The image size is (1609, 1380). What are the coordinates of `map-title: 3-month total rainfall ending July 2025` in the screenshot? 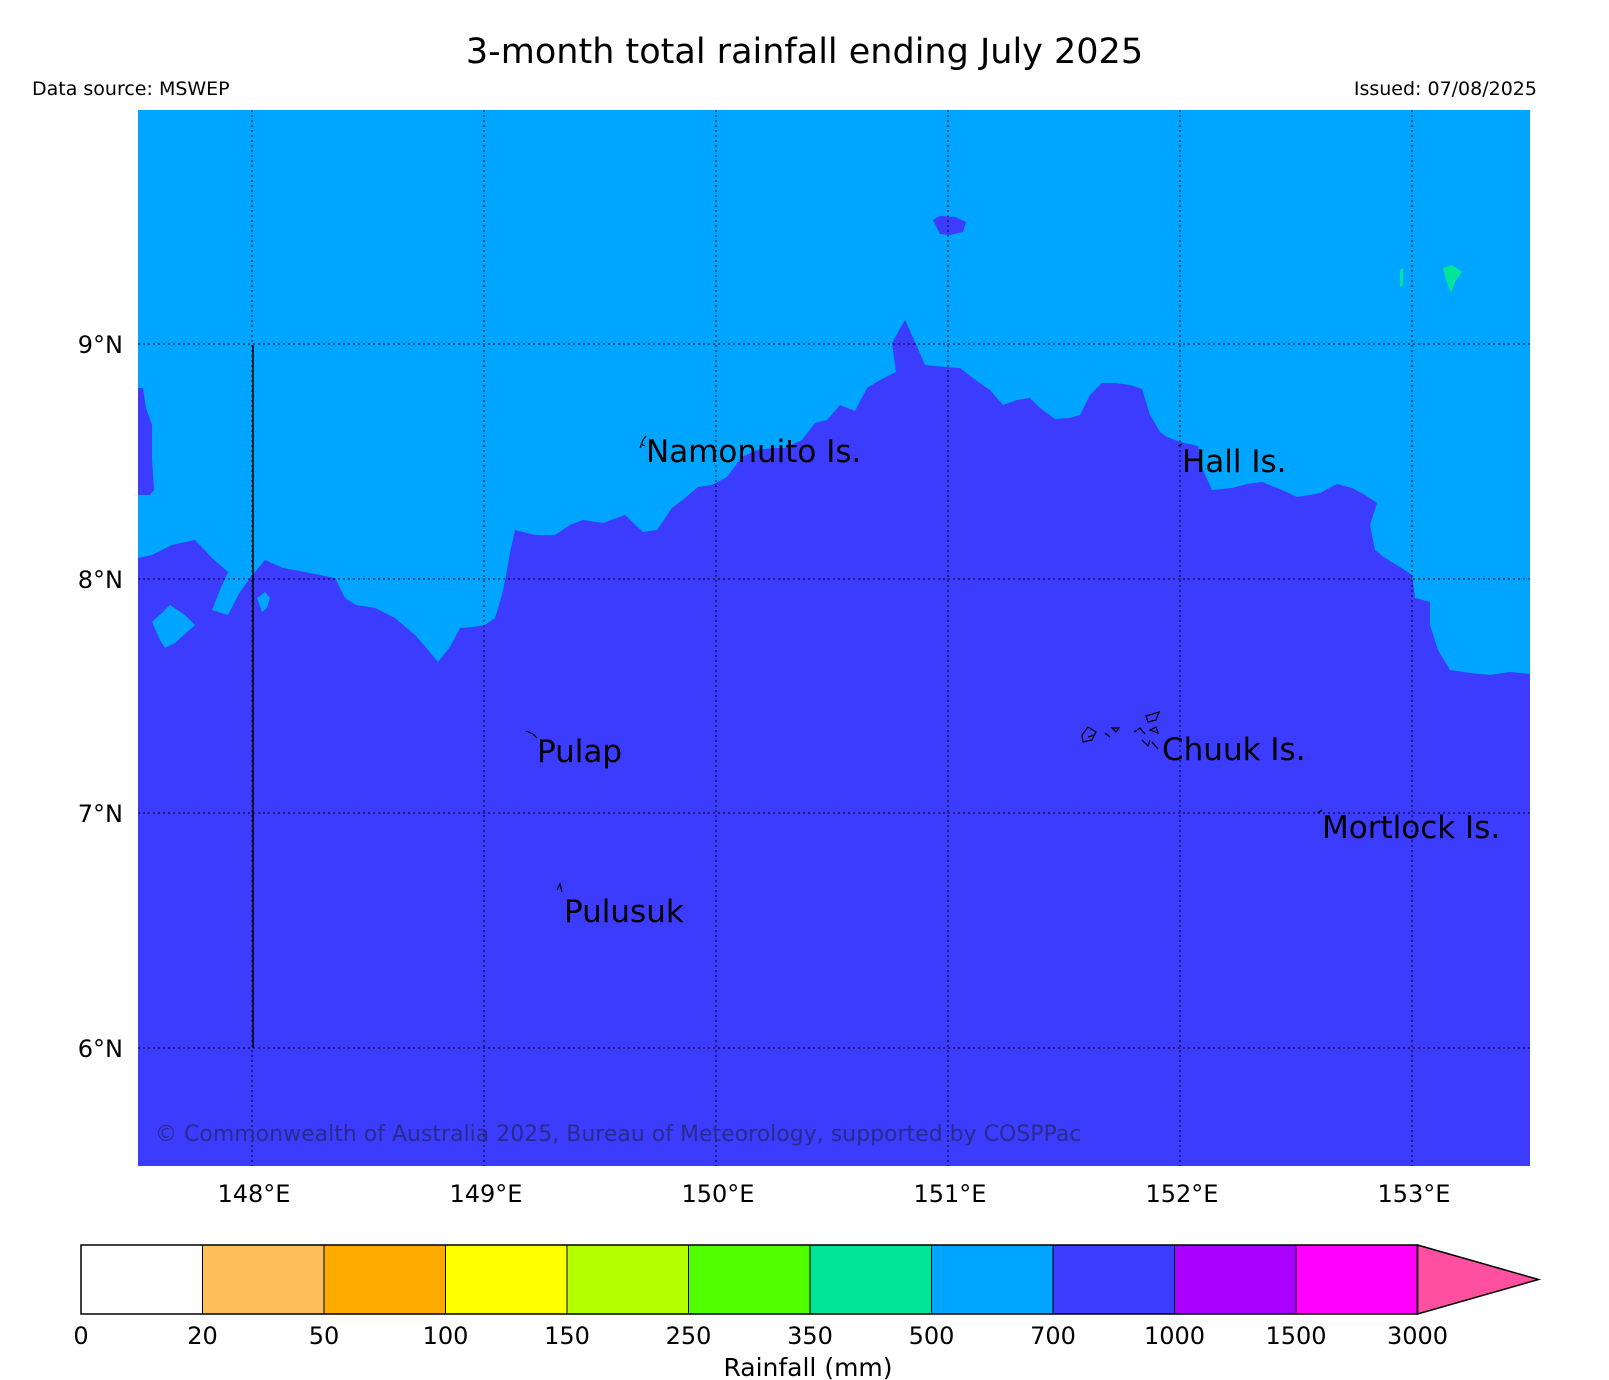 It's located at (804, 52).